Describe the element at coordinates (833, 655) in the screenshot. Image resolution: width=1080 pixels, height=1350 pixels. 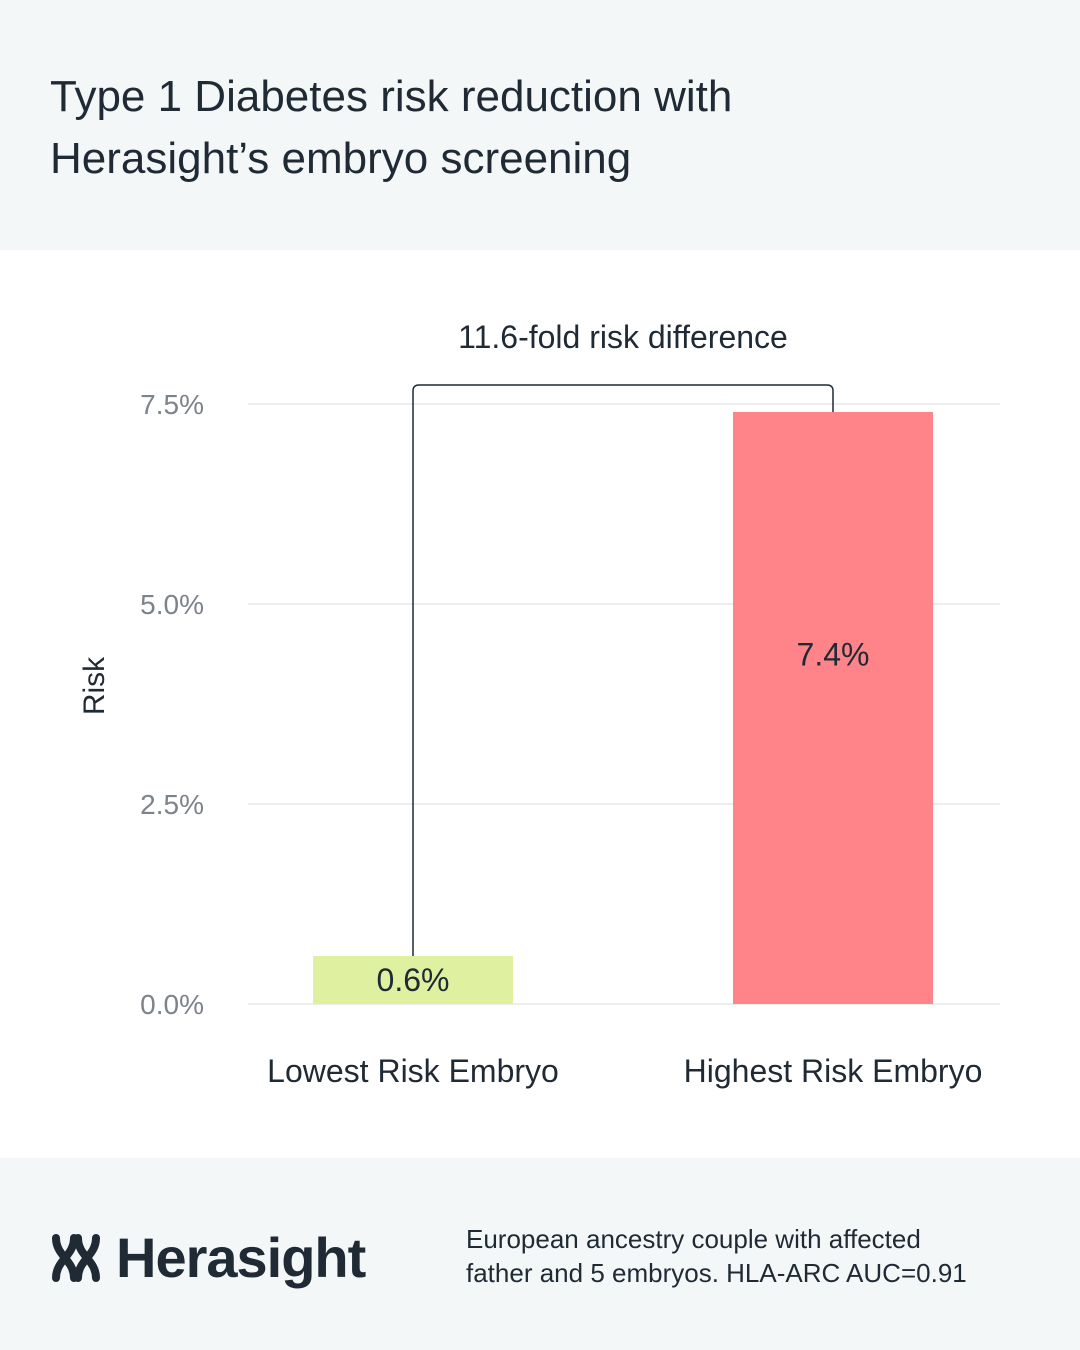
I see `bar-value-label: 7.4%` at that location.